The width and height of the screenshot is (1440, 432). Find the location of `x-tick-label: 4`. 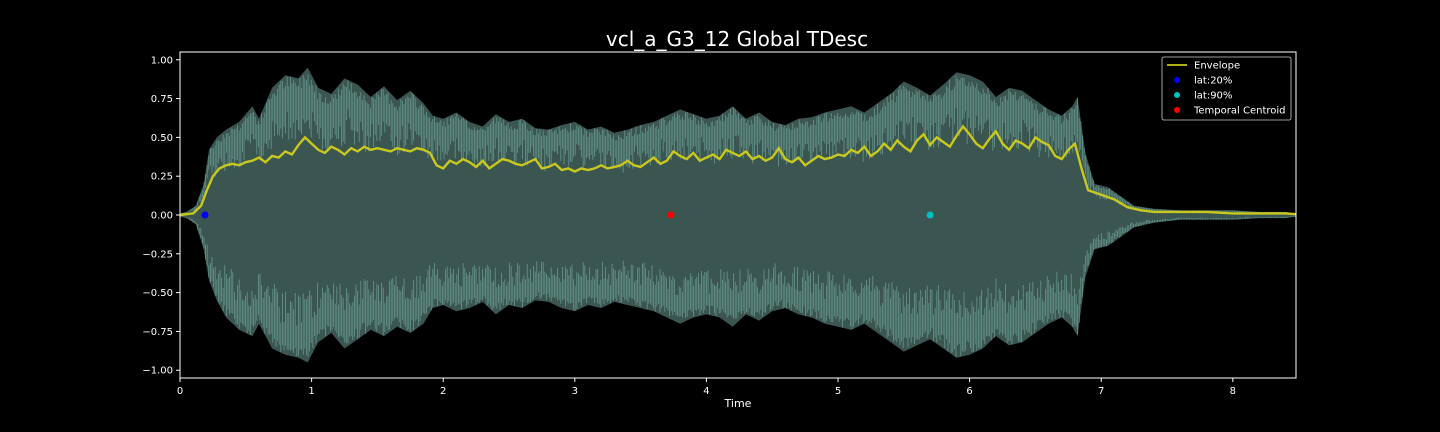

x-tick-label: 4 is located at coordinates (706, 391).